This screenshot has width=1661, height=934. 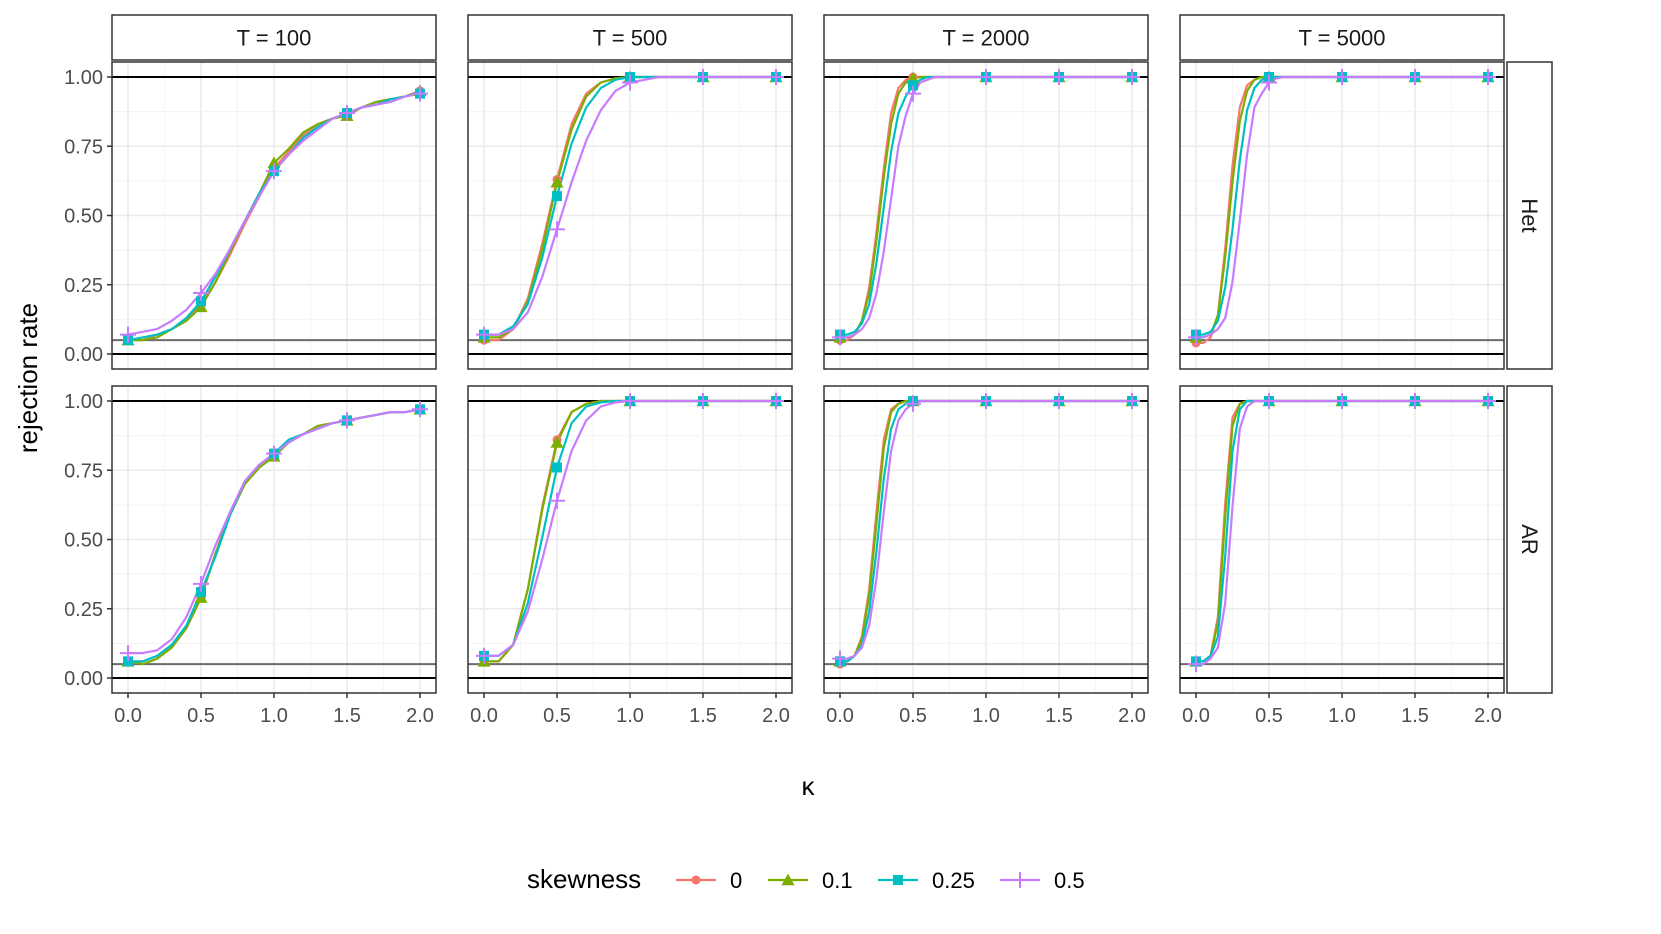 I want to click on legend-label: 0.1, so click(x=837, y=880).